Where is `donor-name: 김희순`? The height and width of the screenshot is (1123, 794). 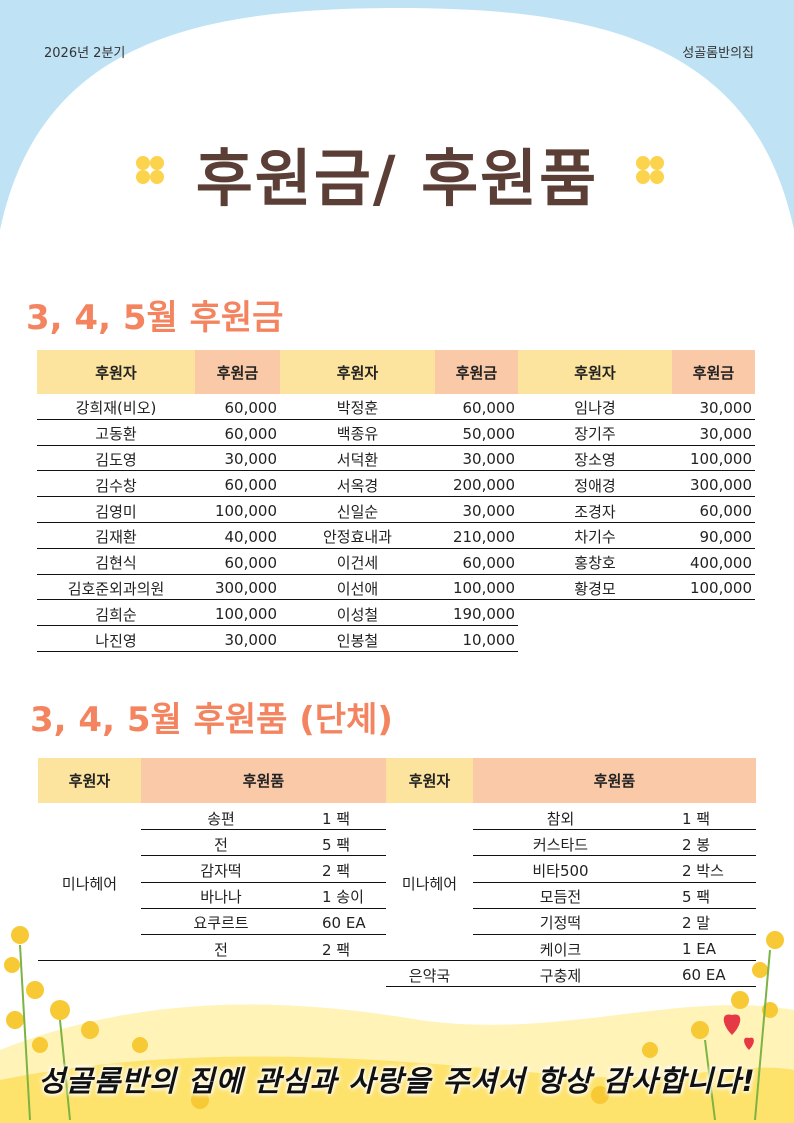 donor-name: 김희순 is located at coordinates (116, 614).